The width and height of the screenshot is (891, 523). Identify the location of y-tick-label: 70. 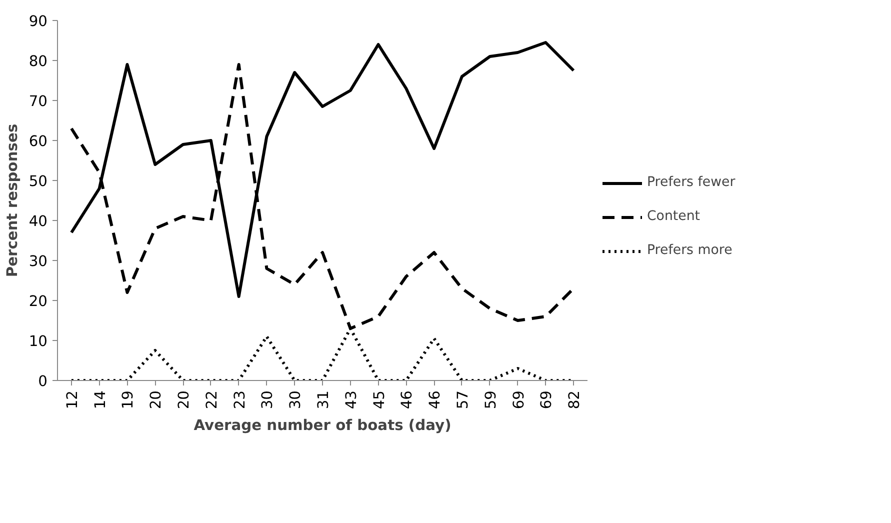
(38, 101).